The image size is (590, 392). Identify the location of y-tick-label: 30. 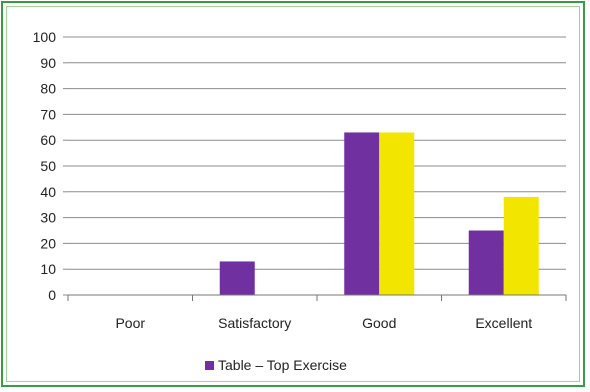
(48, 218).